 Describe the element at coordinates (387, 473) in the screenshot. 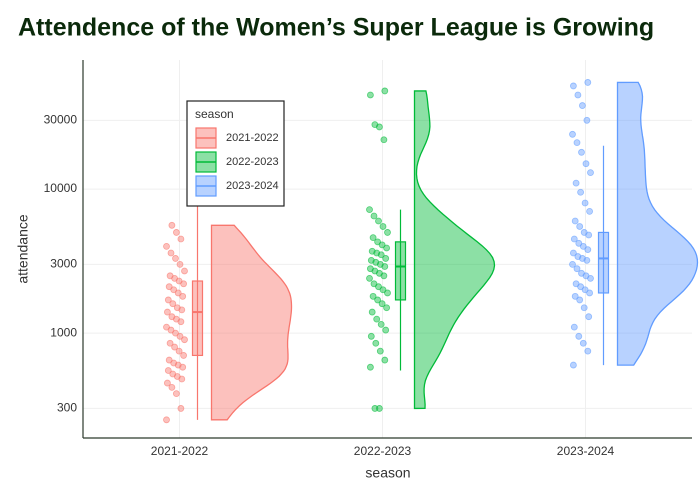

I see `x-axis-title: season` at that location.